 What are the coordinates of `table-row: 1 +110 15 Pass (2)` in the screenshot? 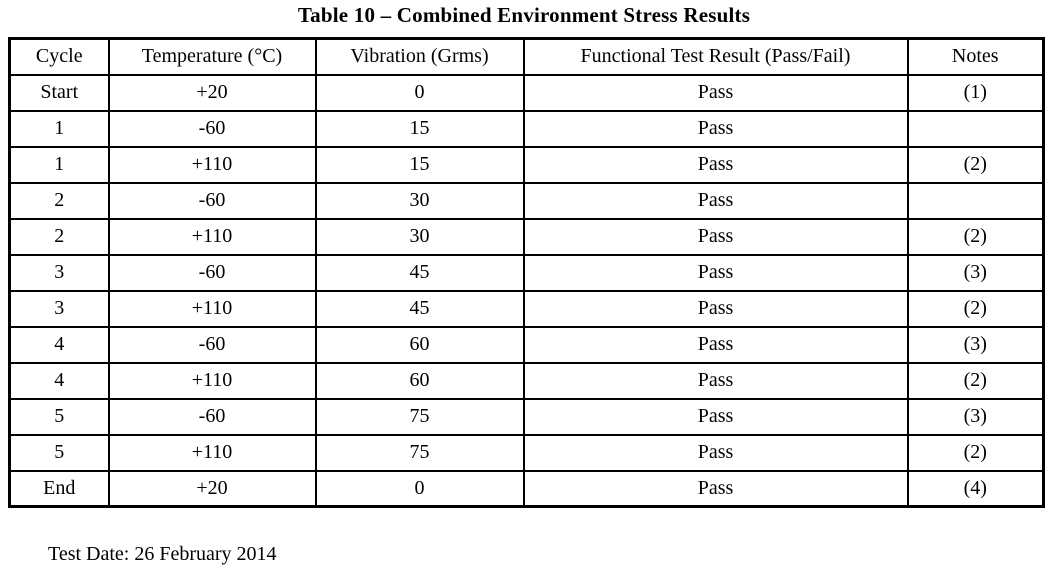 It's located at (526, 164).